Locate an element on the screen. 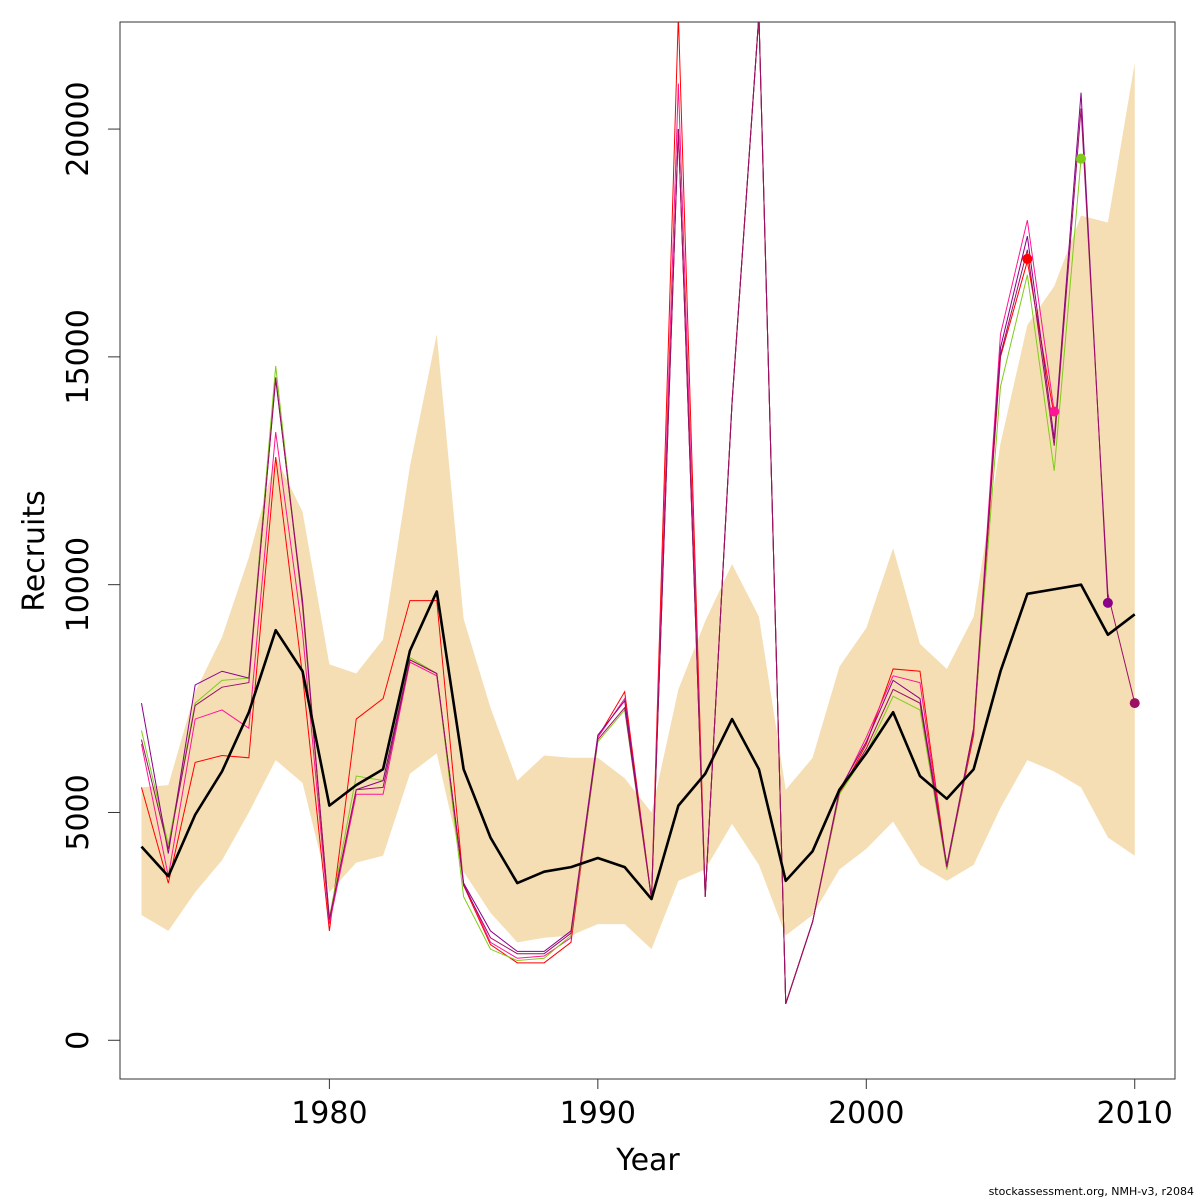 This screenshot has height=1200, width=1200. x-axis-title: Year is located at coordinates (647, 1160).